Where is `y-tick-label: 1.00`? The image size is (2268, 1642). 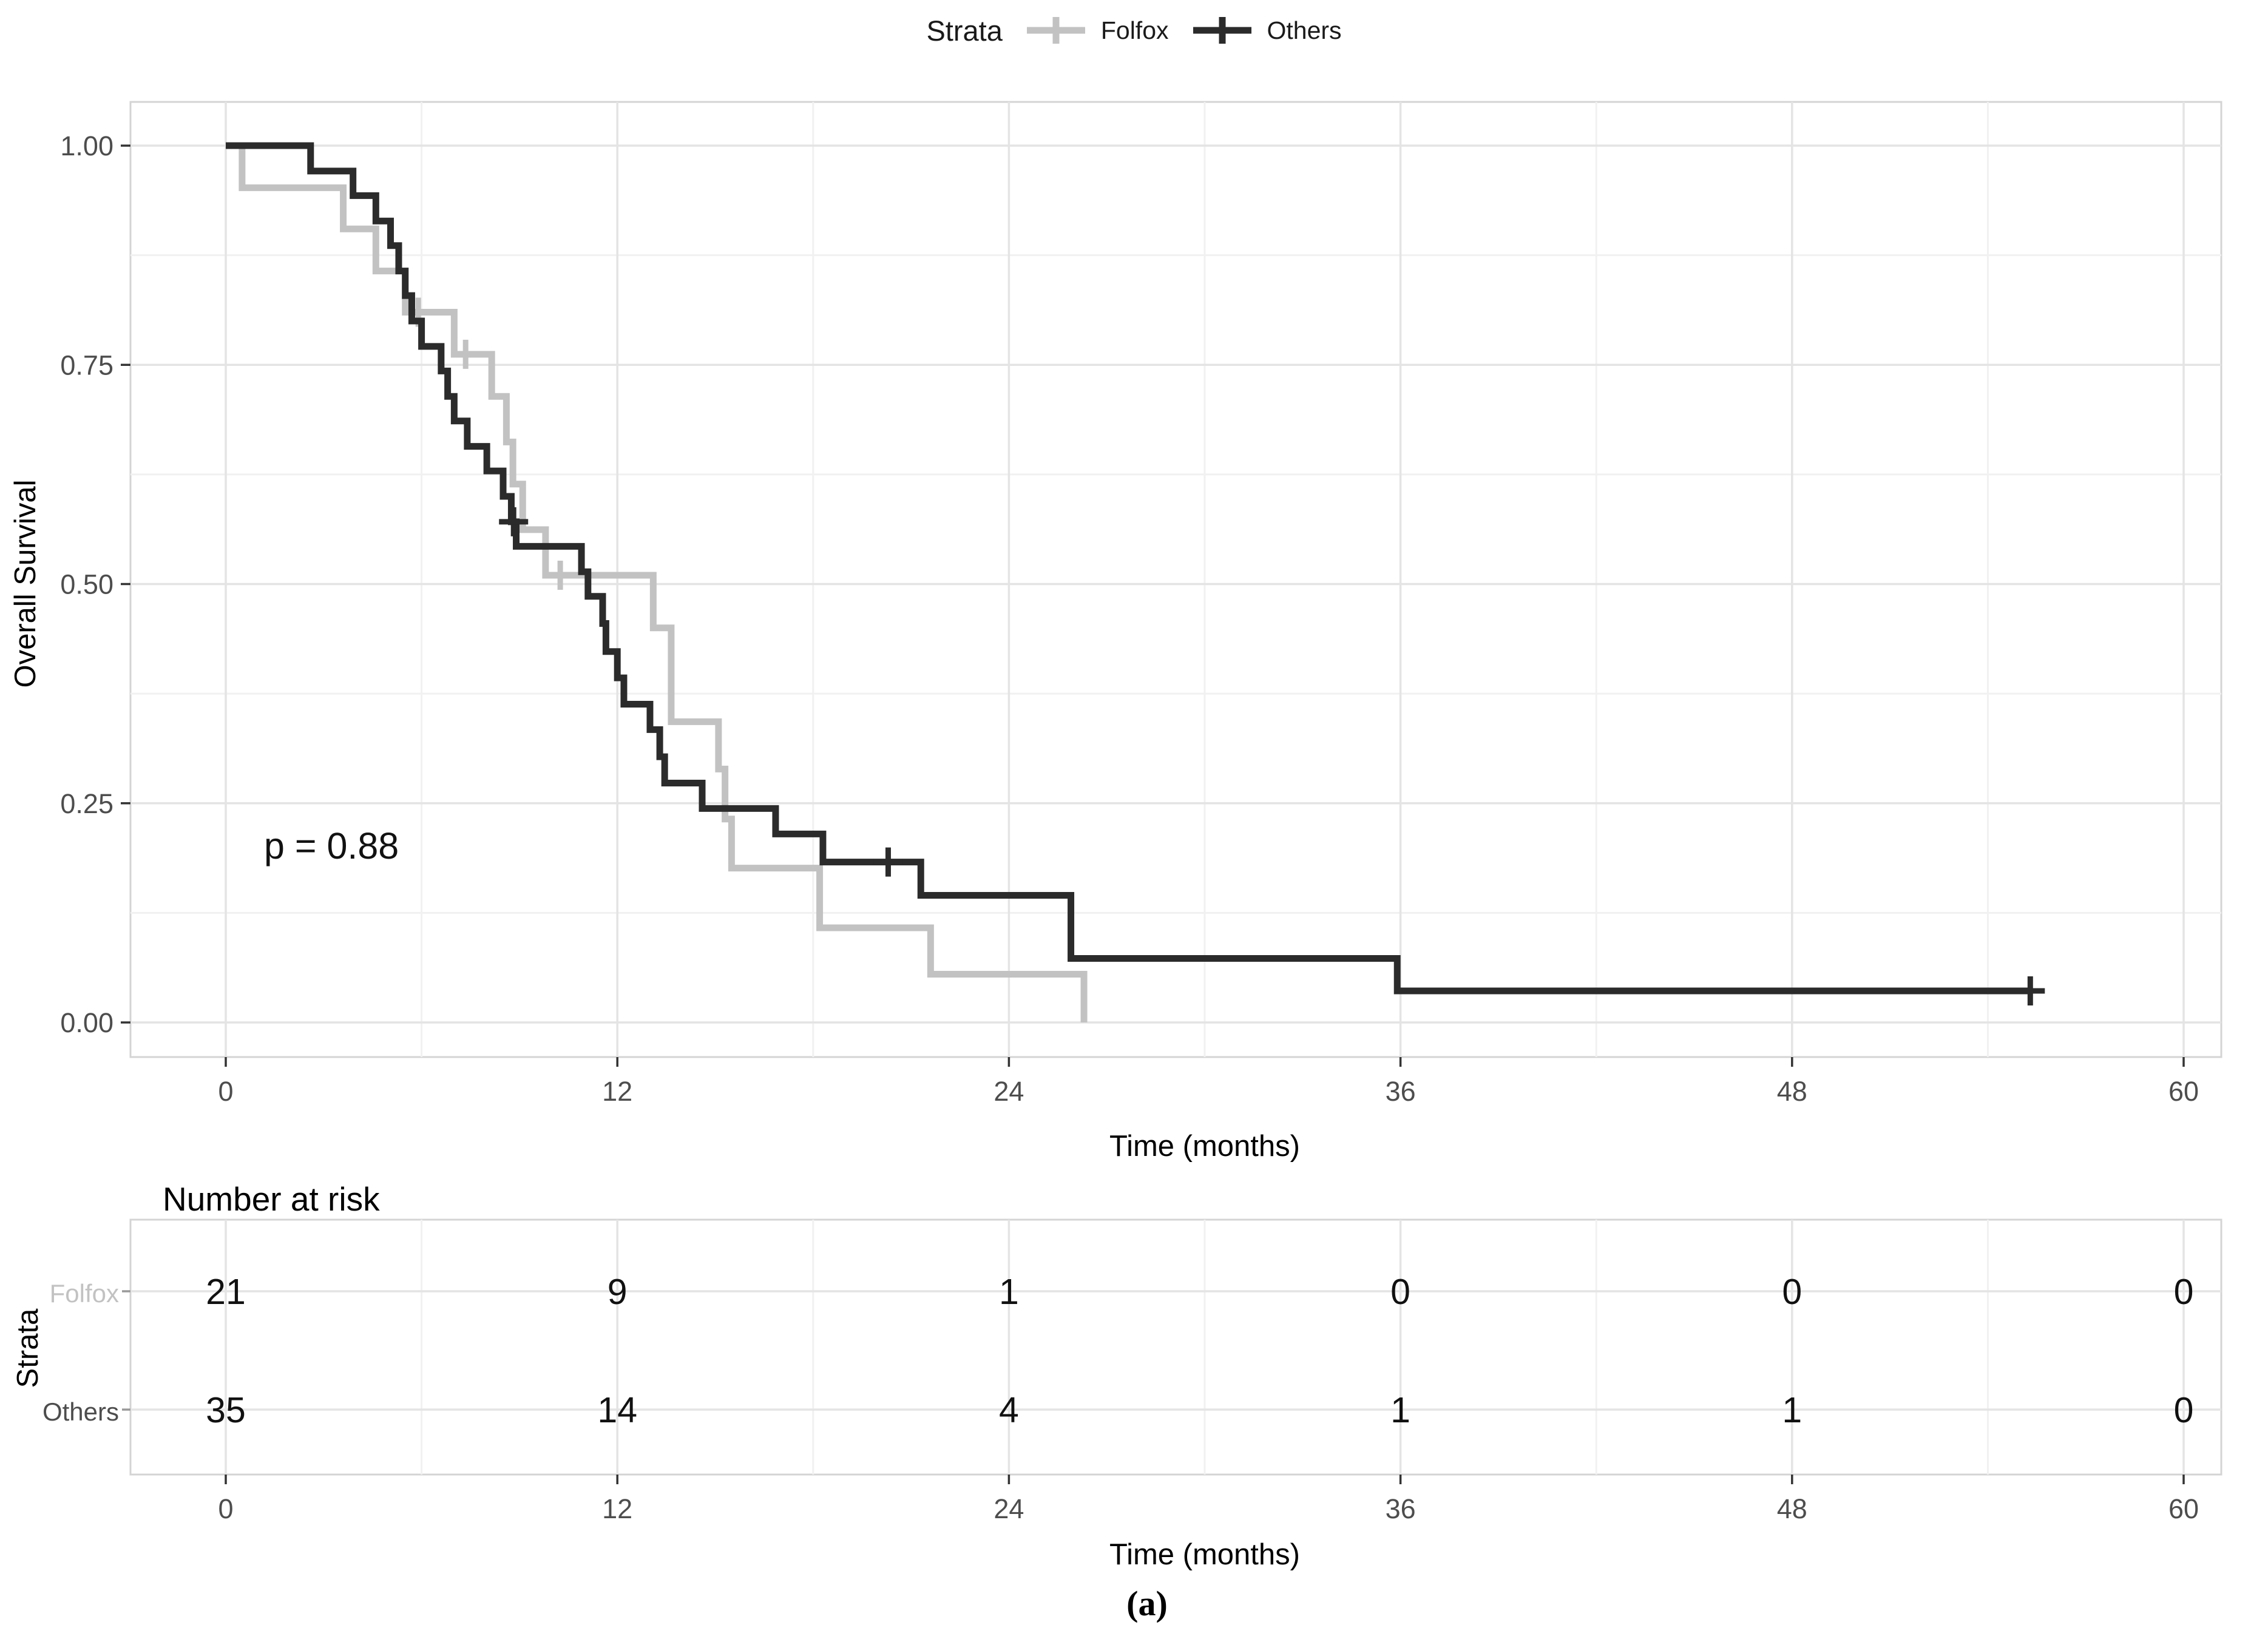 y-tick-label: 1.00 is located at coordinates (86, 145).